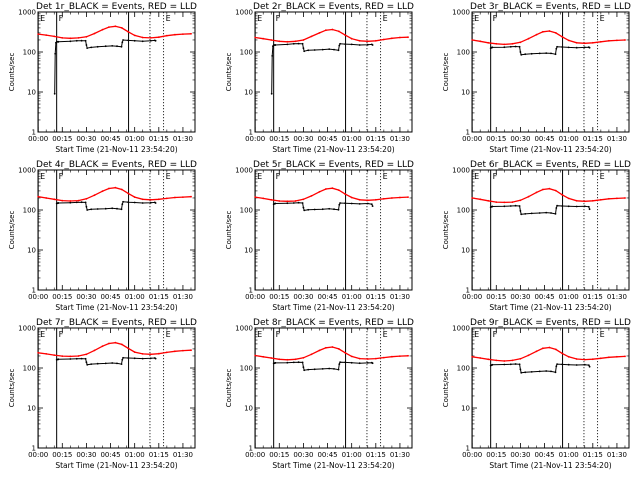 The width and height of the screenshot is (640, 480). Describe the element at coordinates (569, 455) in the screenshot. I see `x-tick-label: 01:00` at that location.